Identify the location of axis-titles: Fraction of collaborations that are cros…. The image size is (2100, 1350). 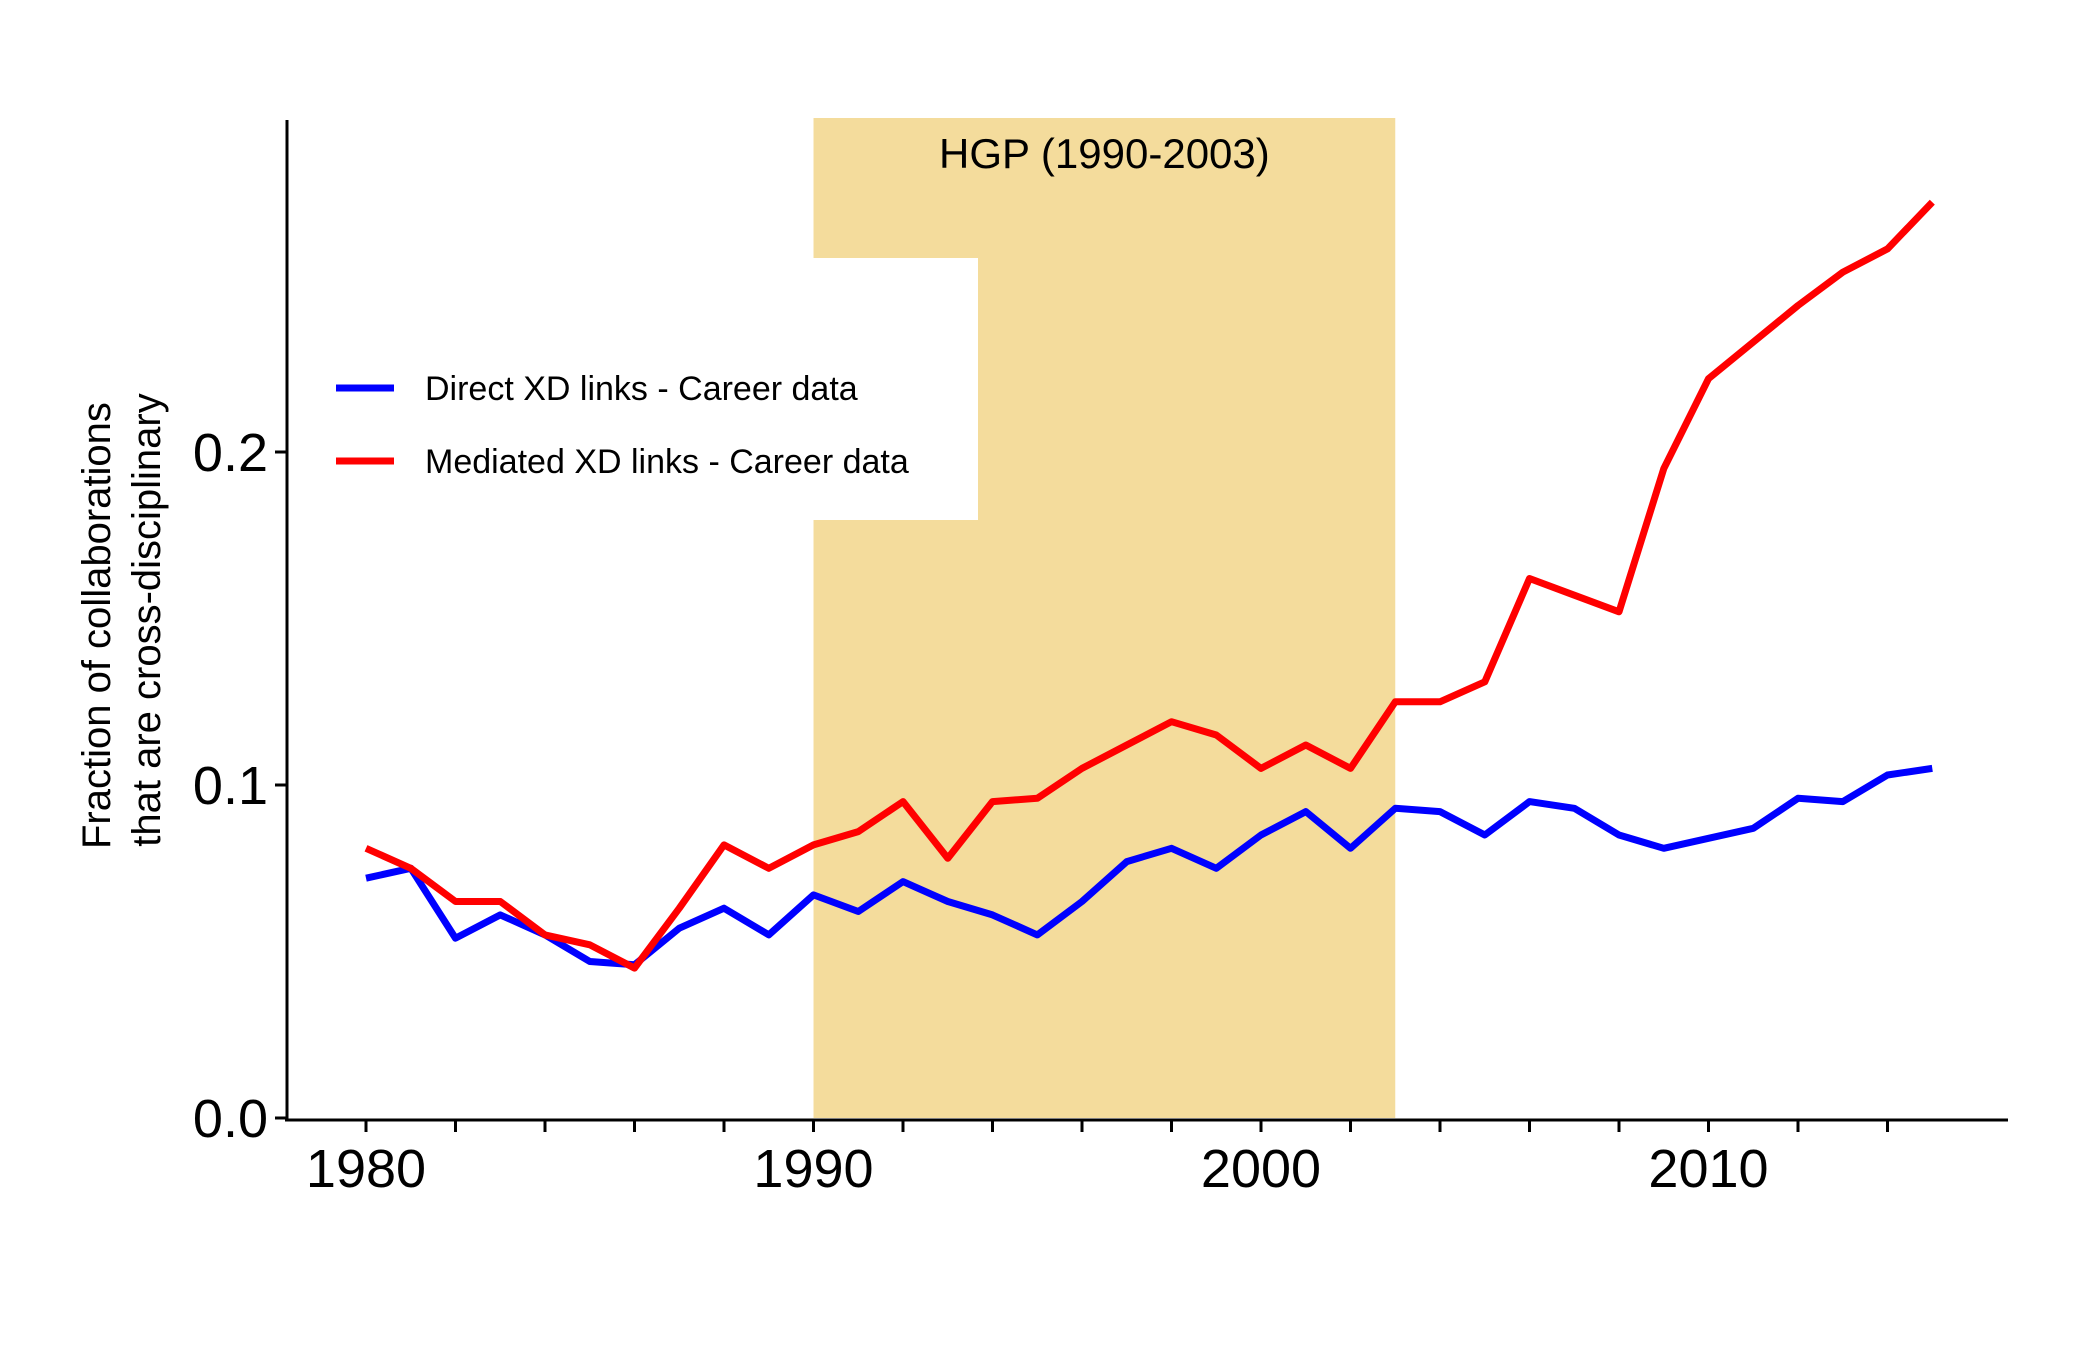
(122, 620).